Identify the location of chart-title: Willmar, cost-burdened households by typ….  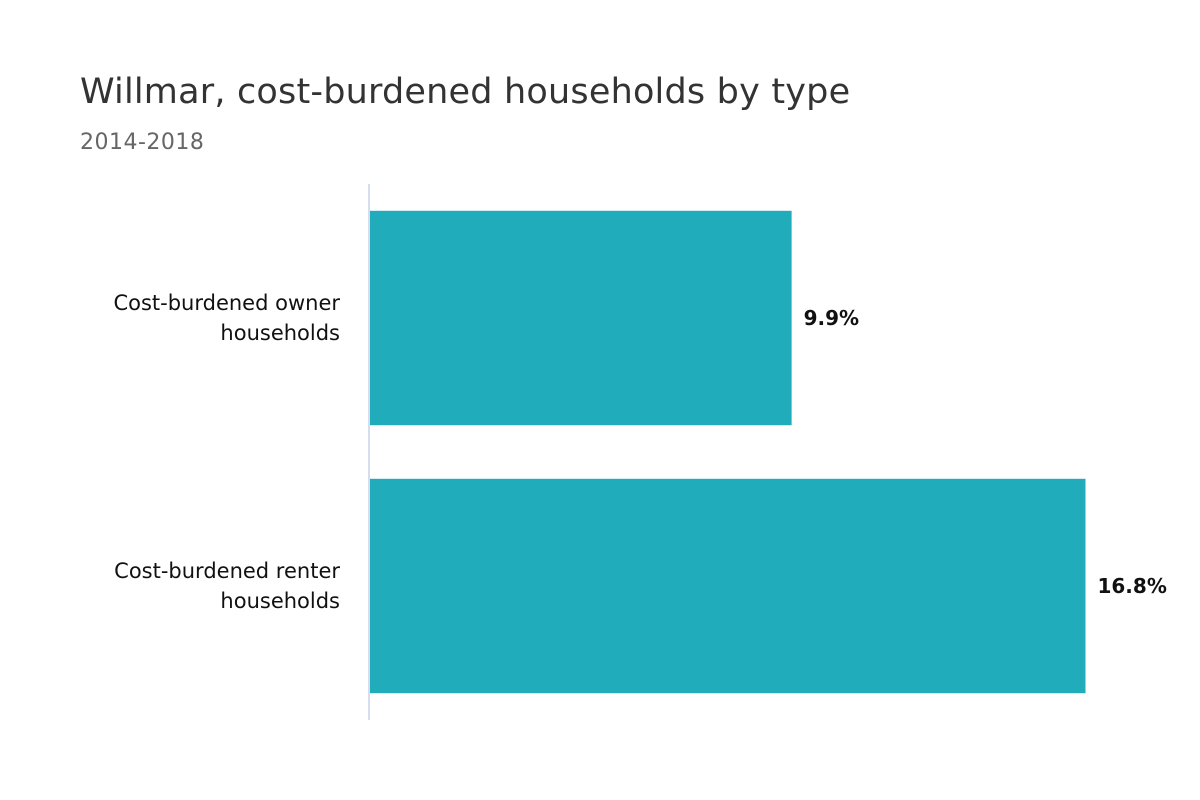
(465, 92).